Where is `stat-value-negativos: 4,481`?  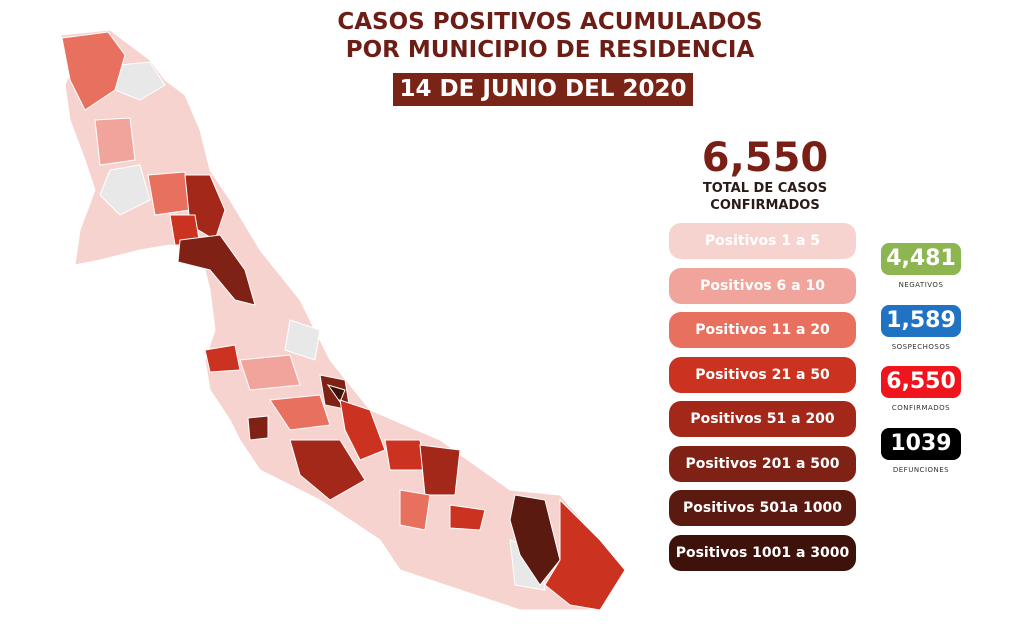 stat-value-negativos: 4,481 is located at coordinates (921, 259).